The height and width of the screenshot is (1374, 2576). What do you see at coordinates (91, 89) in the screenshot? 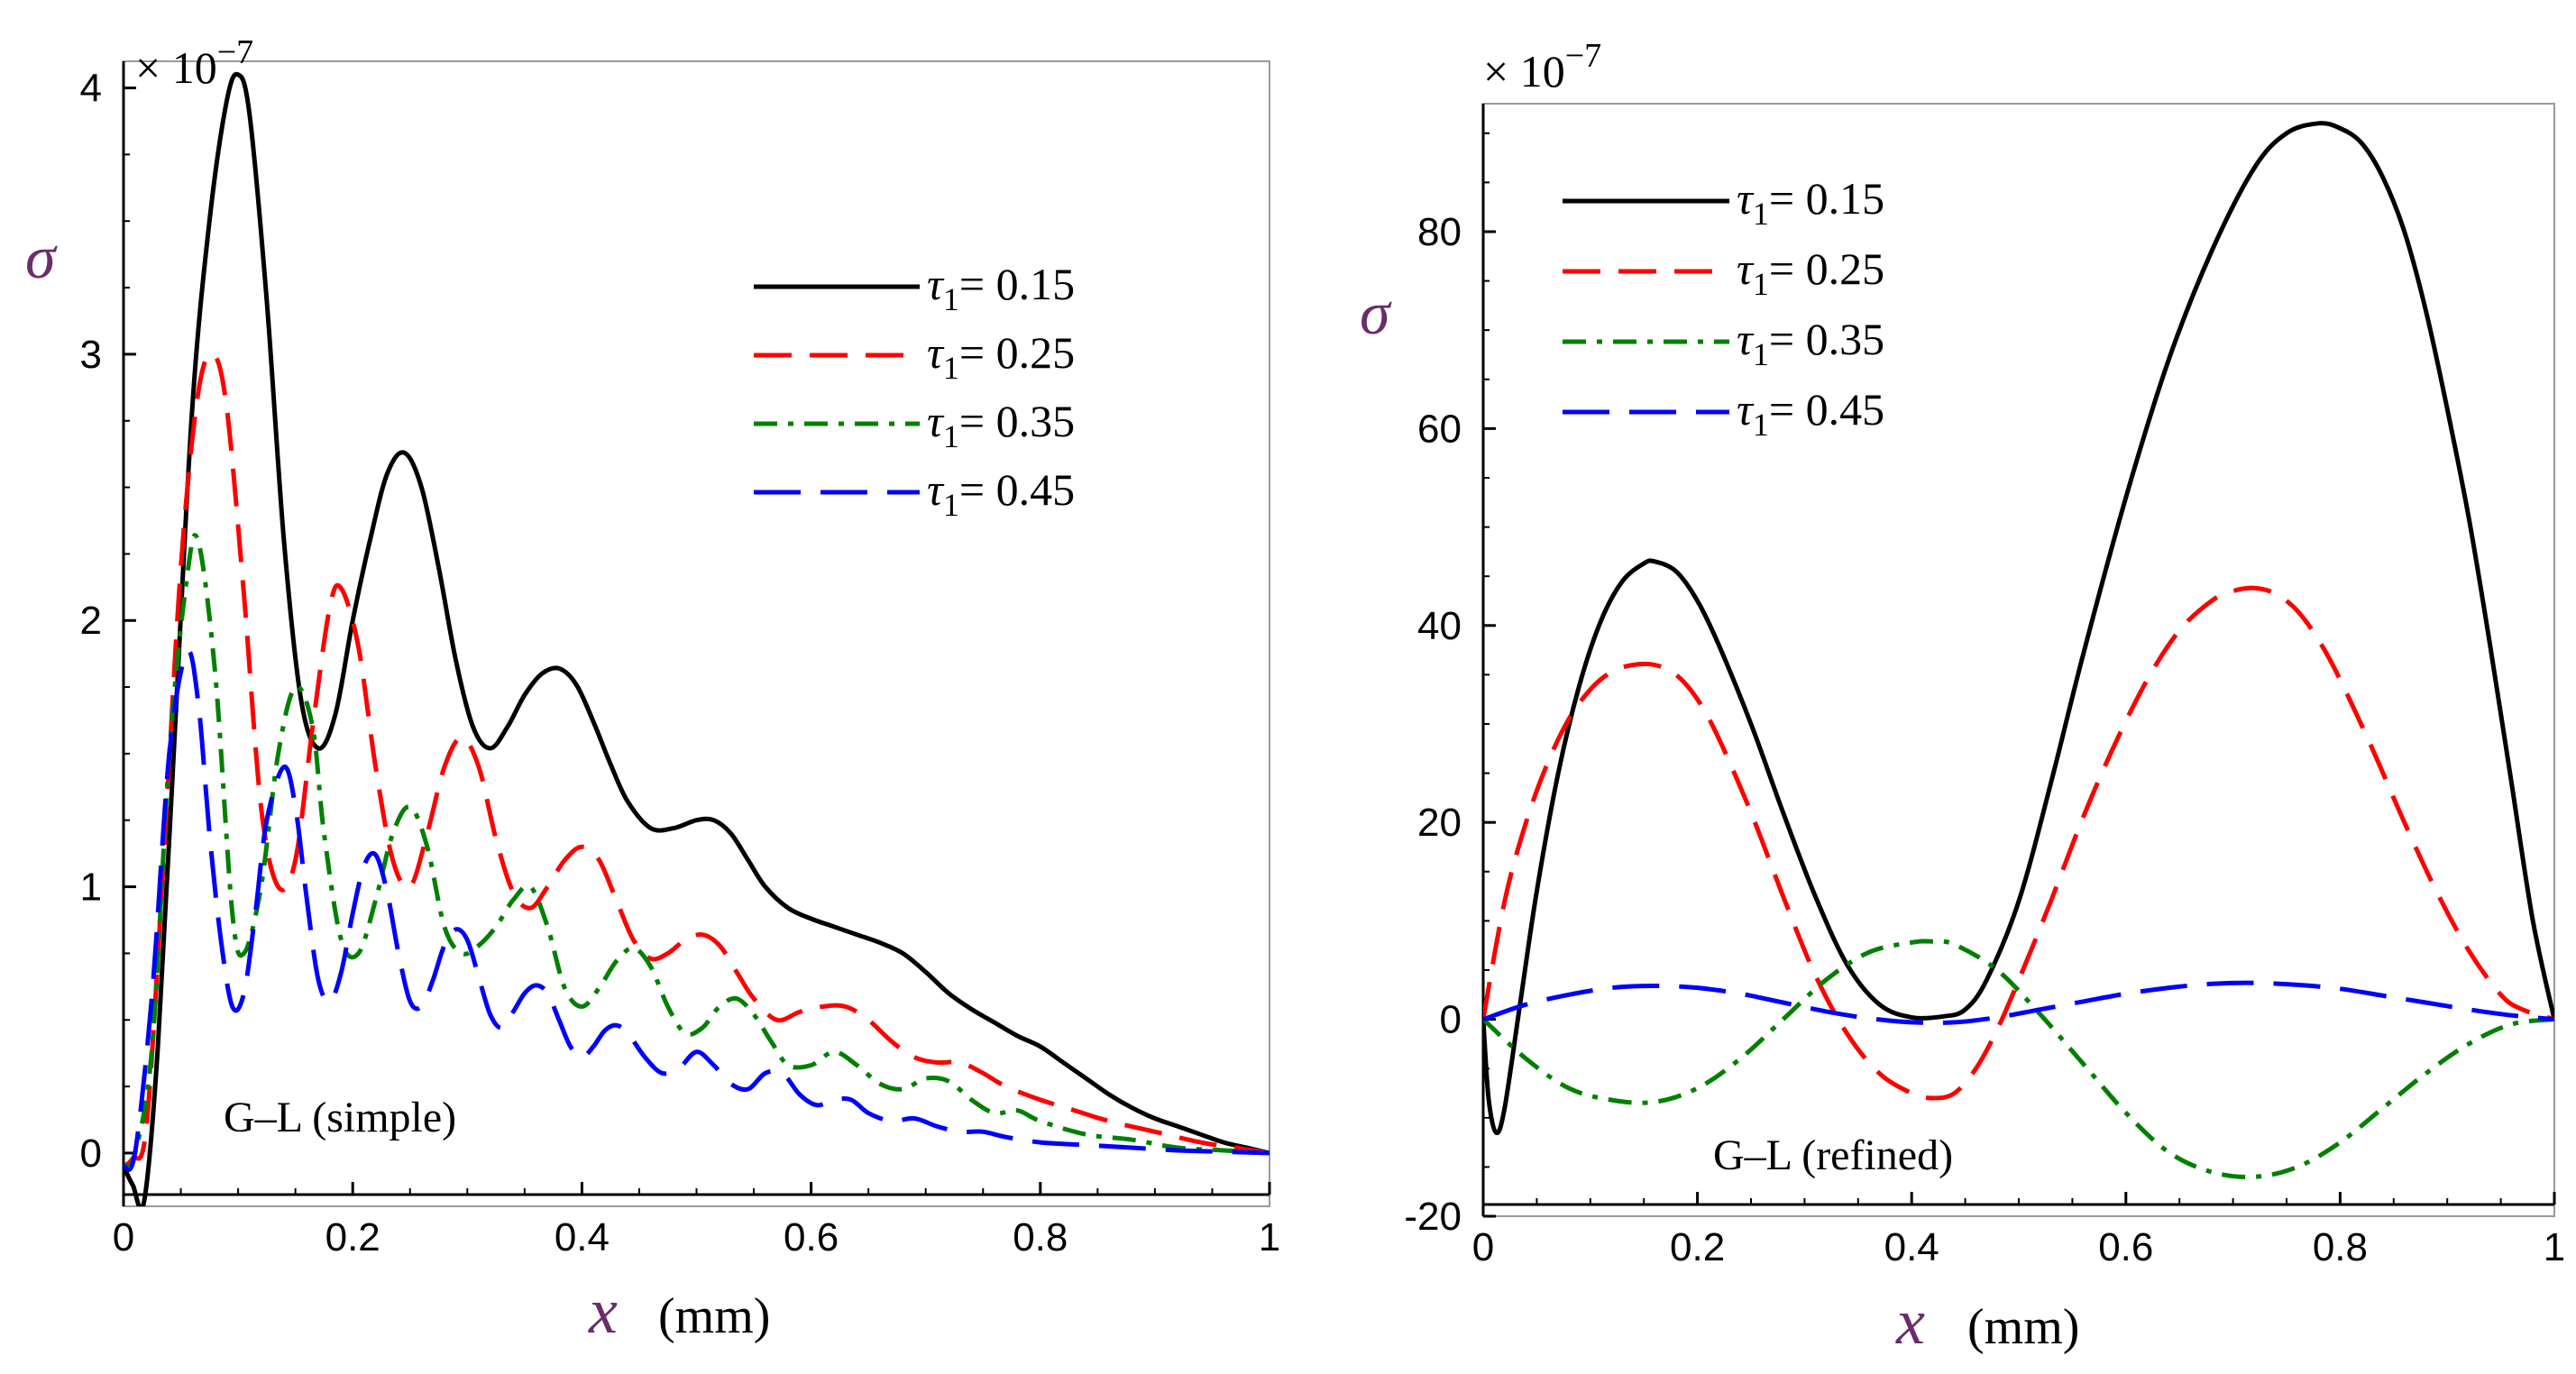
I see `y-tick-label: 4` at bounding box center [91, 89].